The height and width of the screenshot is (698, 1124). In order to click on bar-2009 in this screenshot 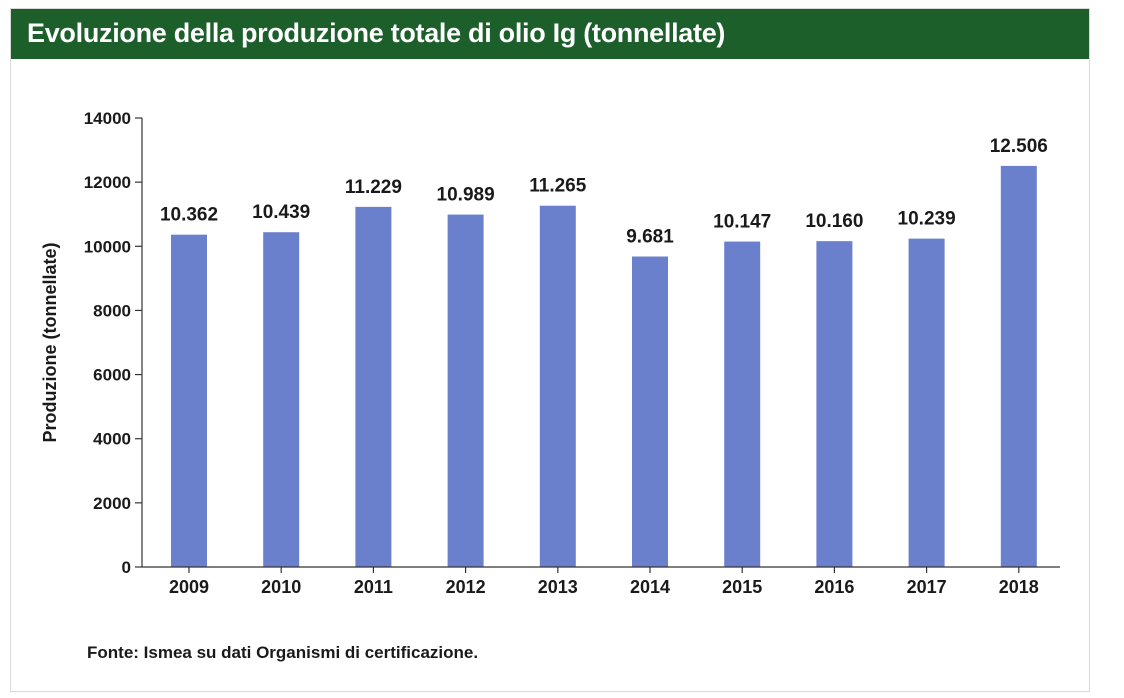, I will do `click(189, 401)`.